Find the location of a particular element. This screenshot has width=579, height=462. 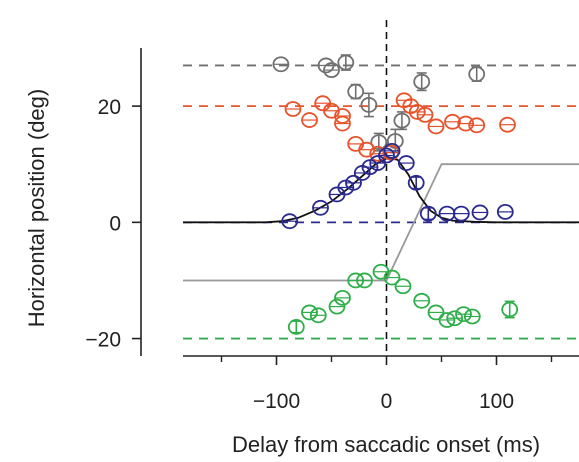

y-tick-label: −20 is located at coordinates (103, 340).